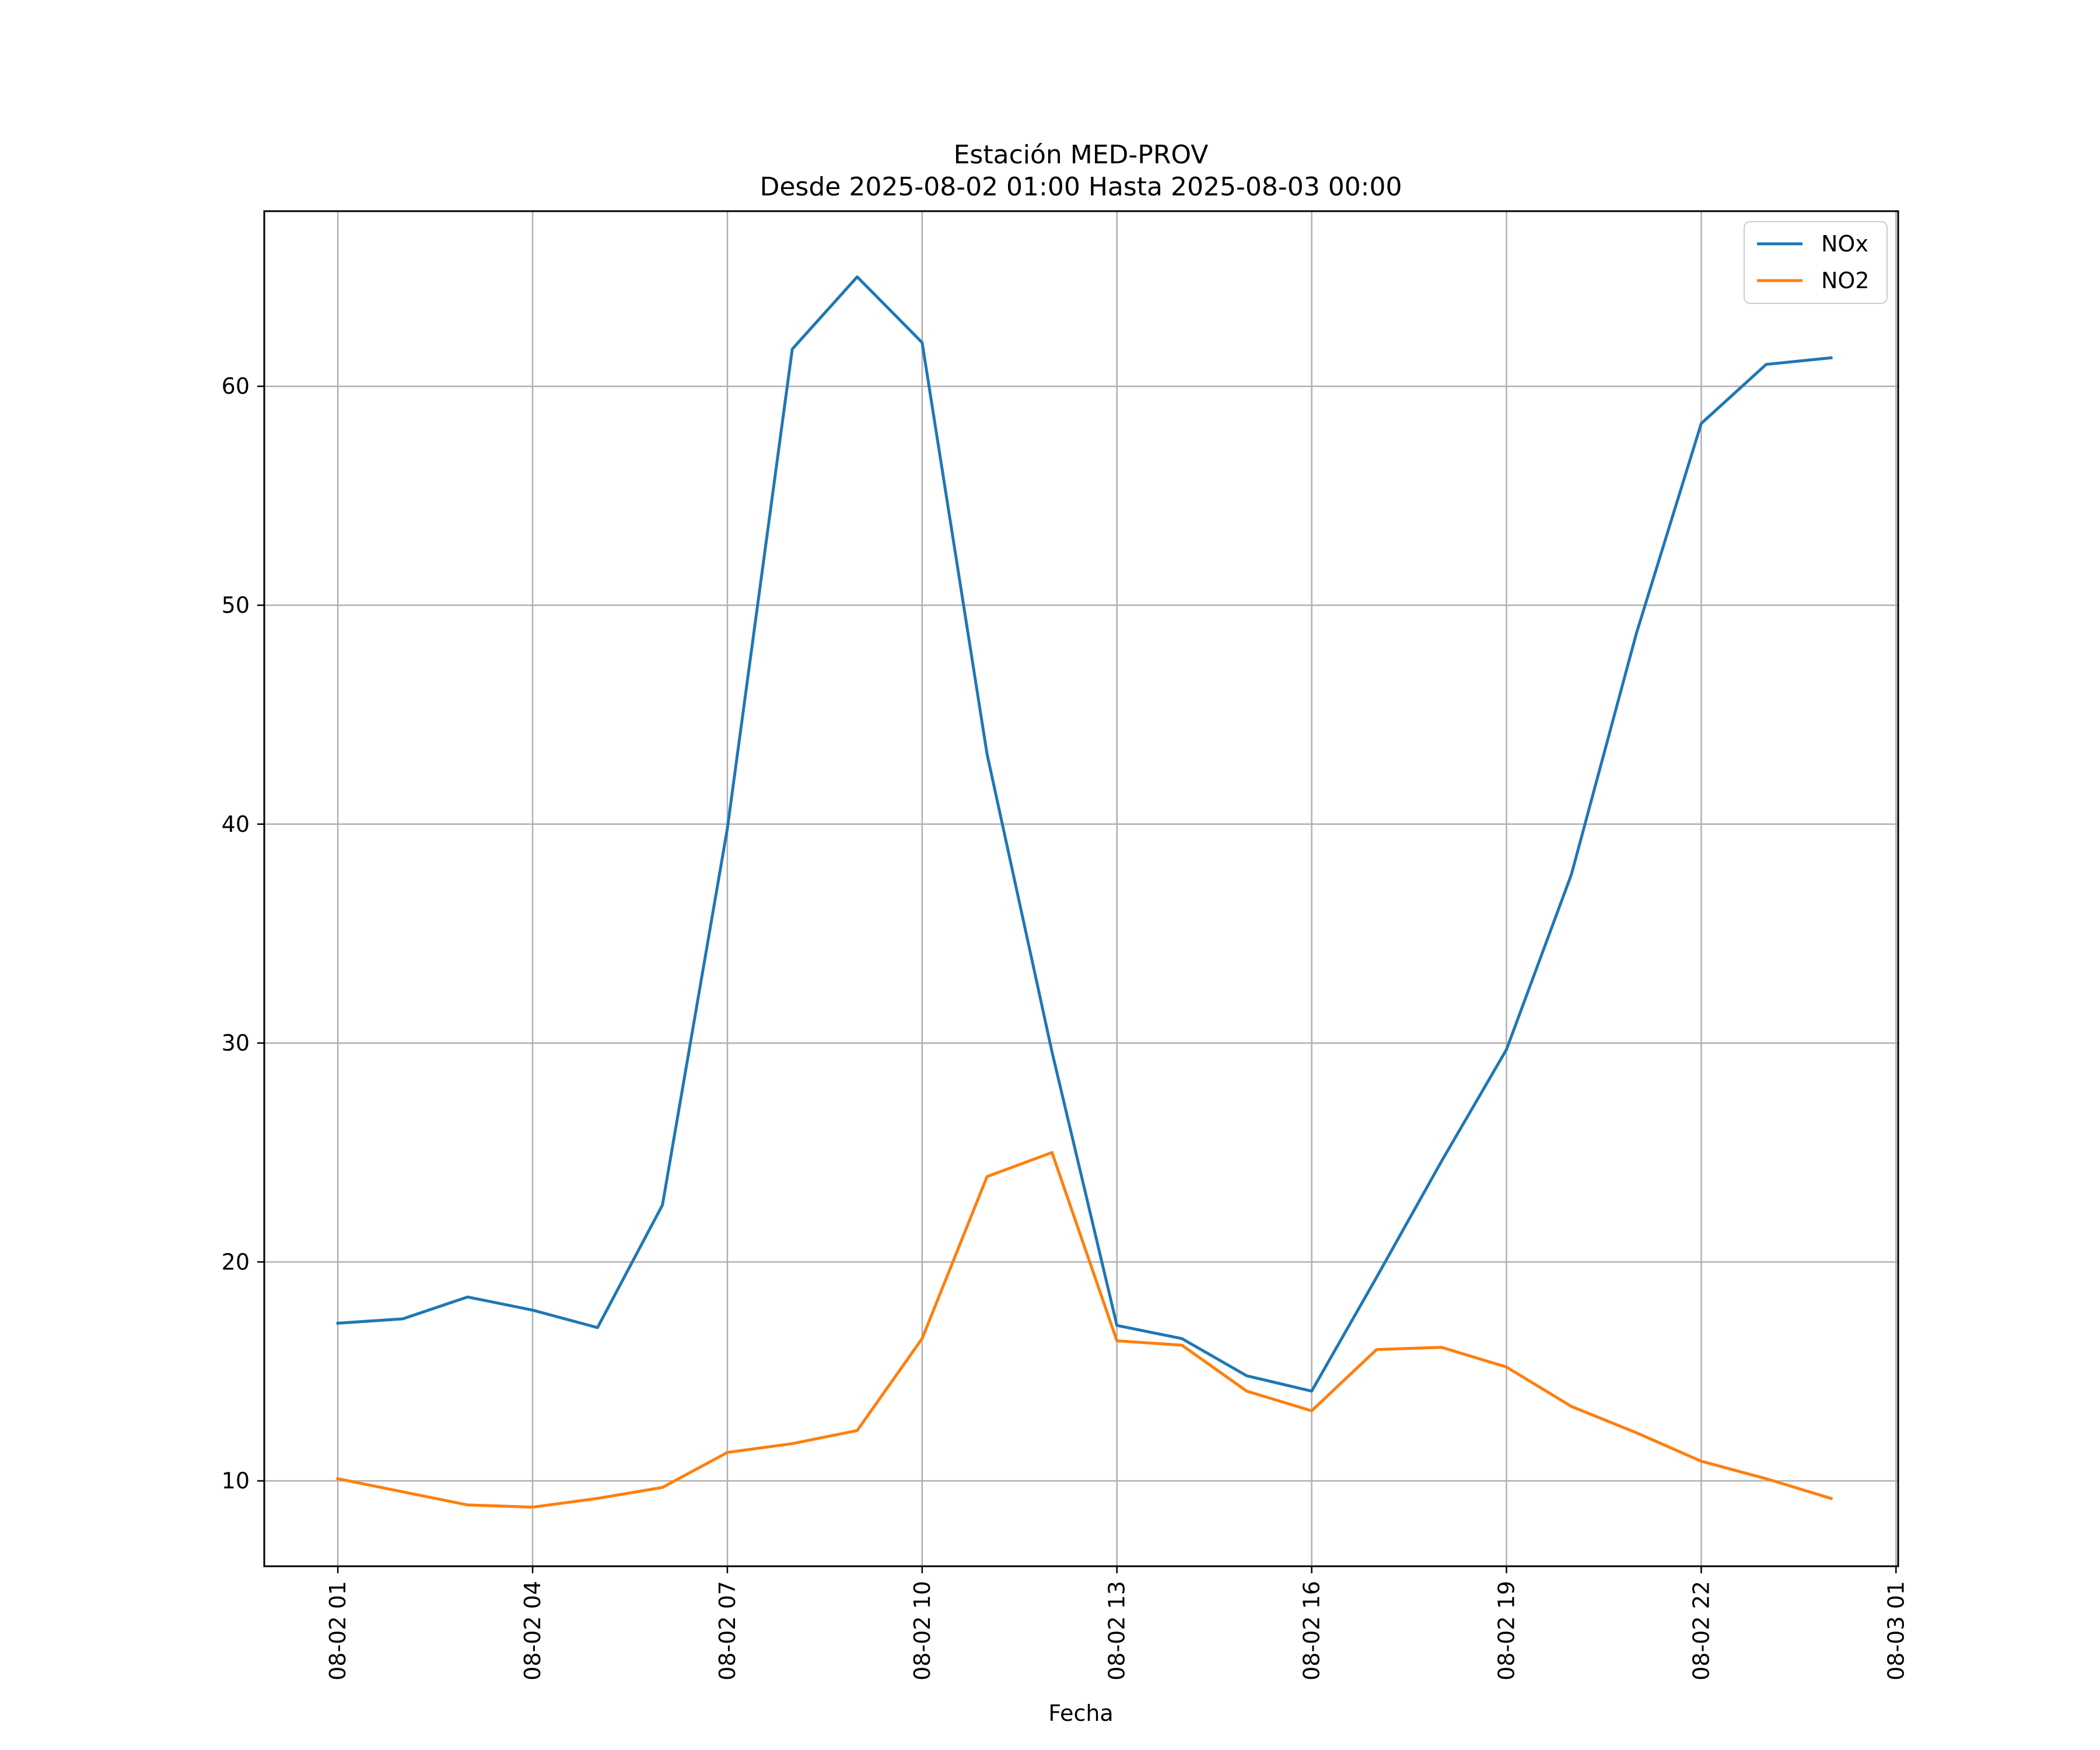 This screenshot has height=1750, width=2100. What do you see at coordinates (1080, 1713) in the screenshot?
I see `x-axis-label: Fecha` at bounding box center [1080, 1713].